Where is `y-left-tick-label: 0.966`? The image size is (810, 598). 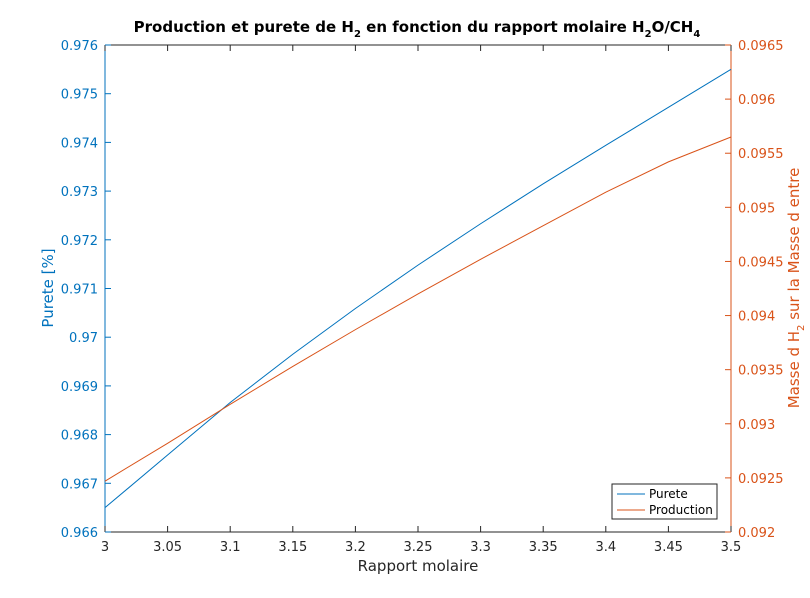
y-left-tick-label: 0.966 is located at coordinates (79, 533).